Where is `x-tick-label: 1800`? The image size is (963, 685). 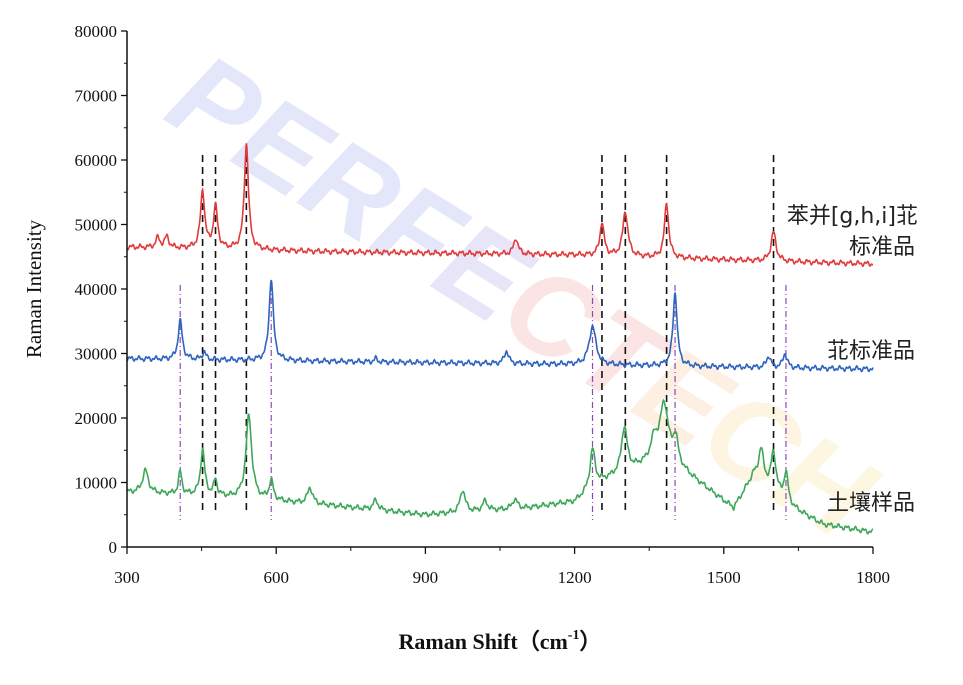 x-tick-label: 1800 is located at coordinates (873, 577).